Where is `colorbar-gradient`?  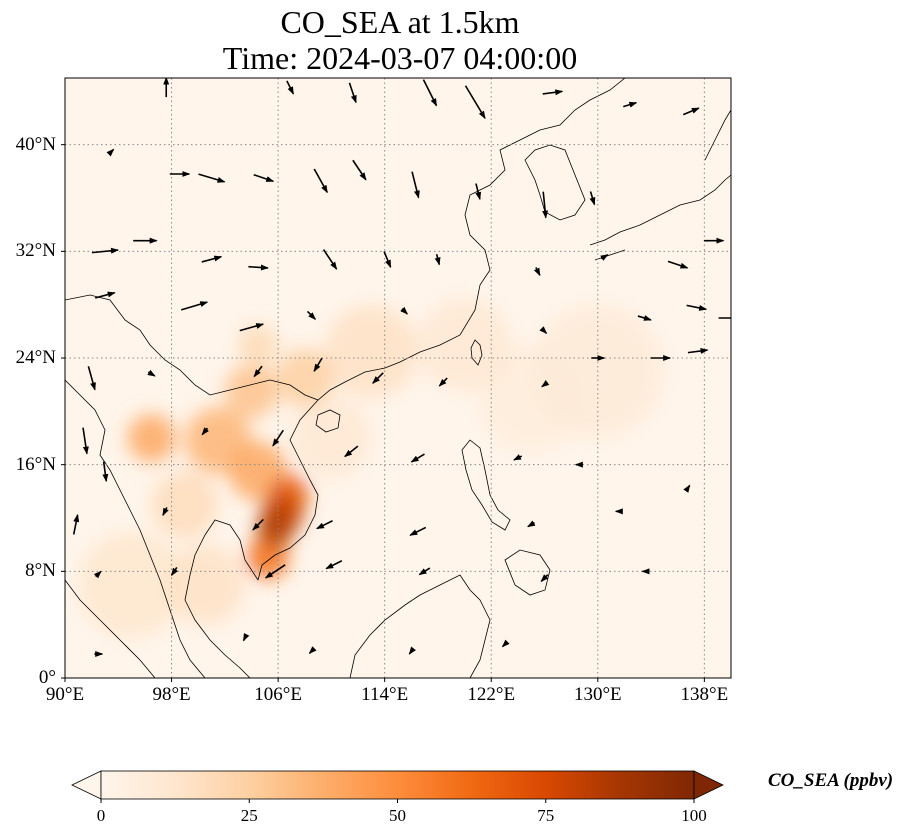 colorbar-gradient is located at coordinates (397, 785).